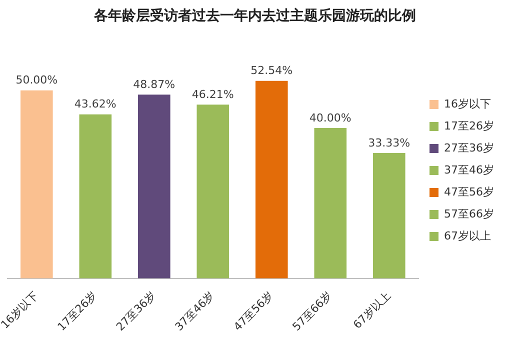  What do you see at coordinates (37, 80) in the screenshot?
I see `data-label: 50.00%` at bounding box center [37, 80].